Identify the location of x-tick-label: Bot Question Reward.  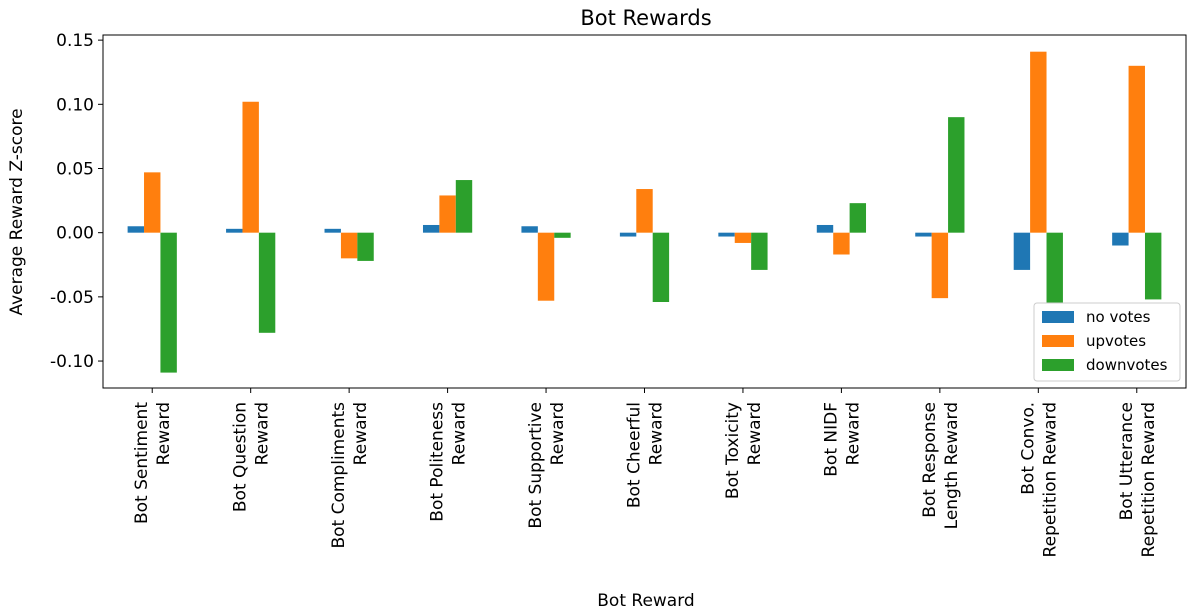
(252, 457).